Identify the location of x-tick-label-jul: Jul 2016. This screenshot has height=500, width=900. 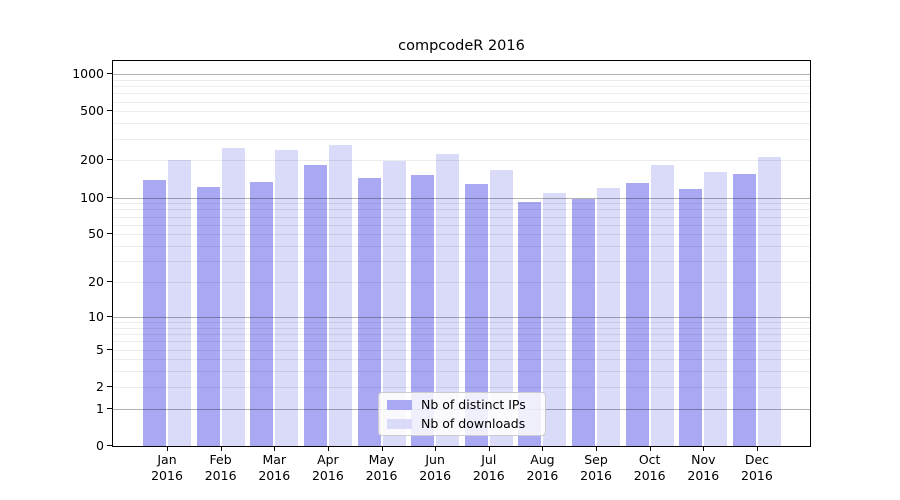
(489, 468).